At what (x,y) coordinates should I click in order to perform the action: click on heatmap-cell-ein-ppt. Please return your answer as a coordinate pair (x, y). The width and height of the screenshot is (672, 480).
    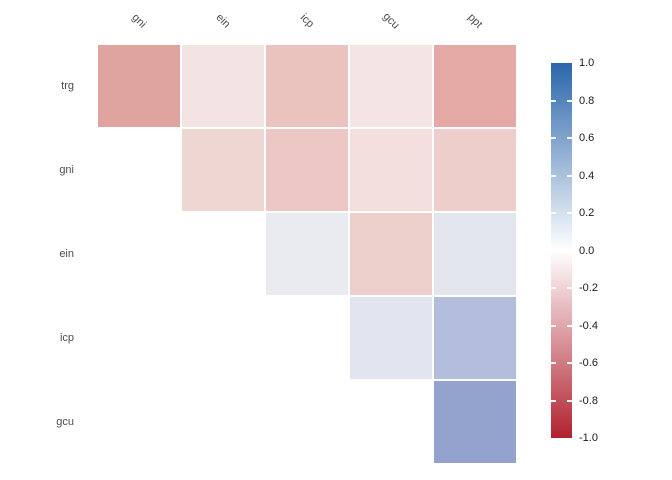
    Looking at the image, I should click on (475, 254).